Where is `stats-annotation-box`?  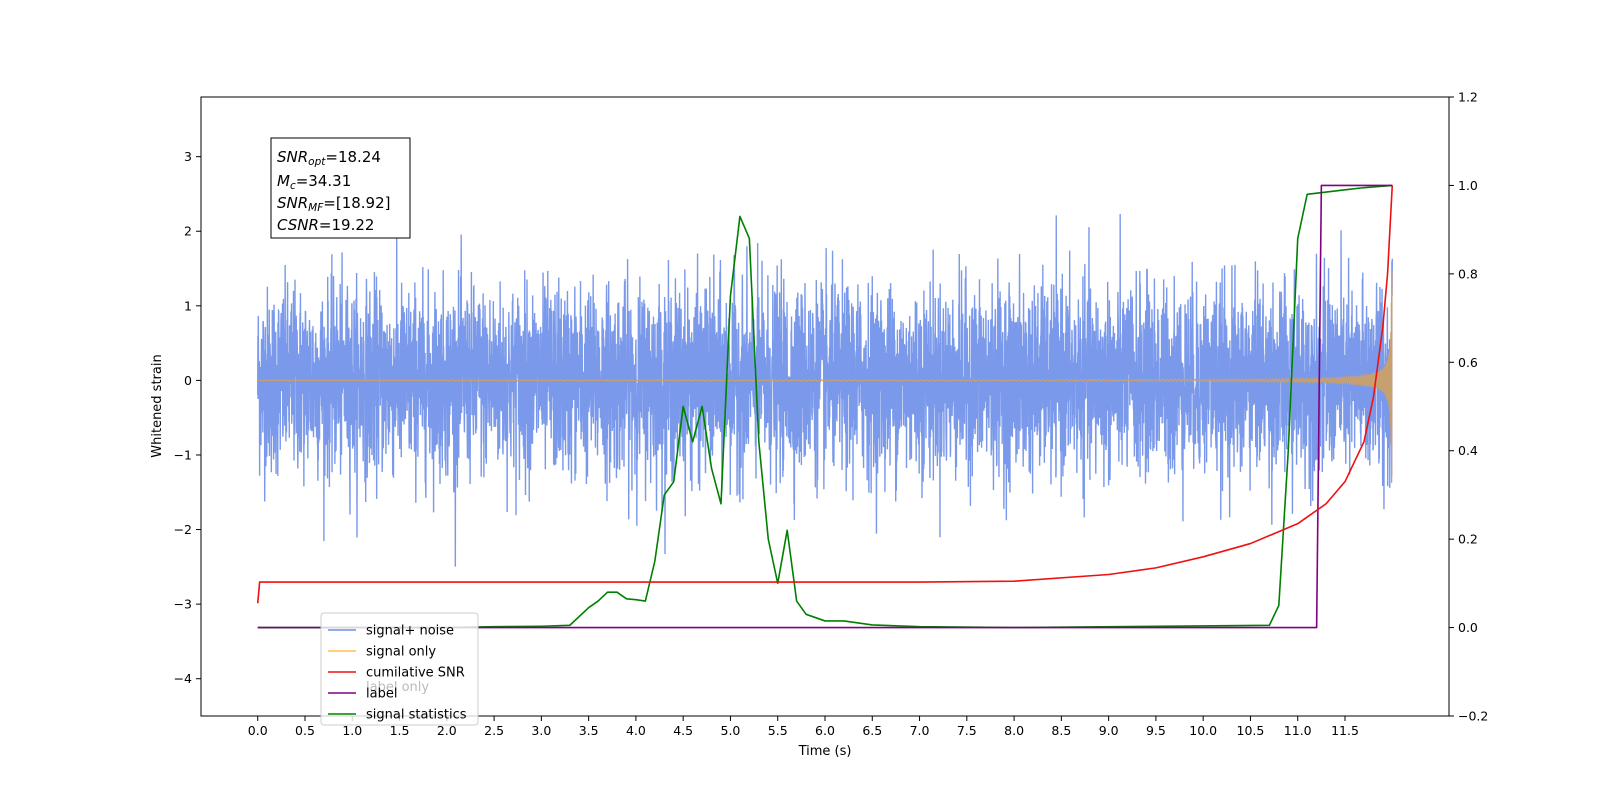
stats-annotation-box is located at coordinates (340, 188).